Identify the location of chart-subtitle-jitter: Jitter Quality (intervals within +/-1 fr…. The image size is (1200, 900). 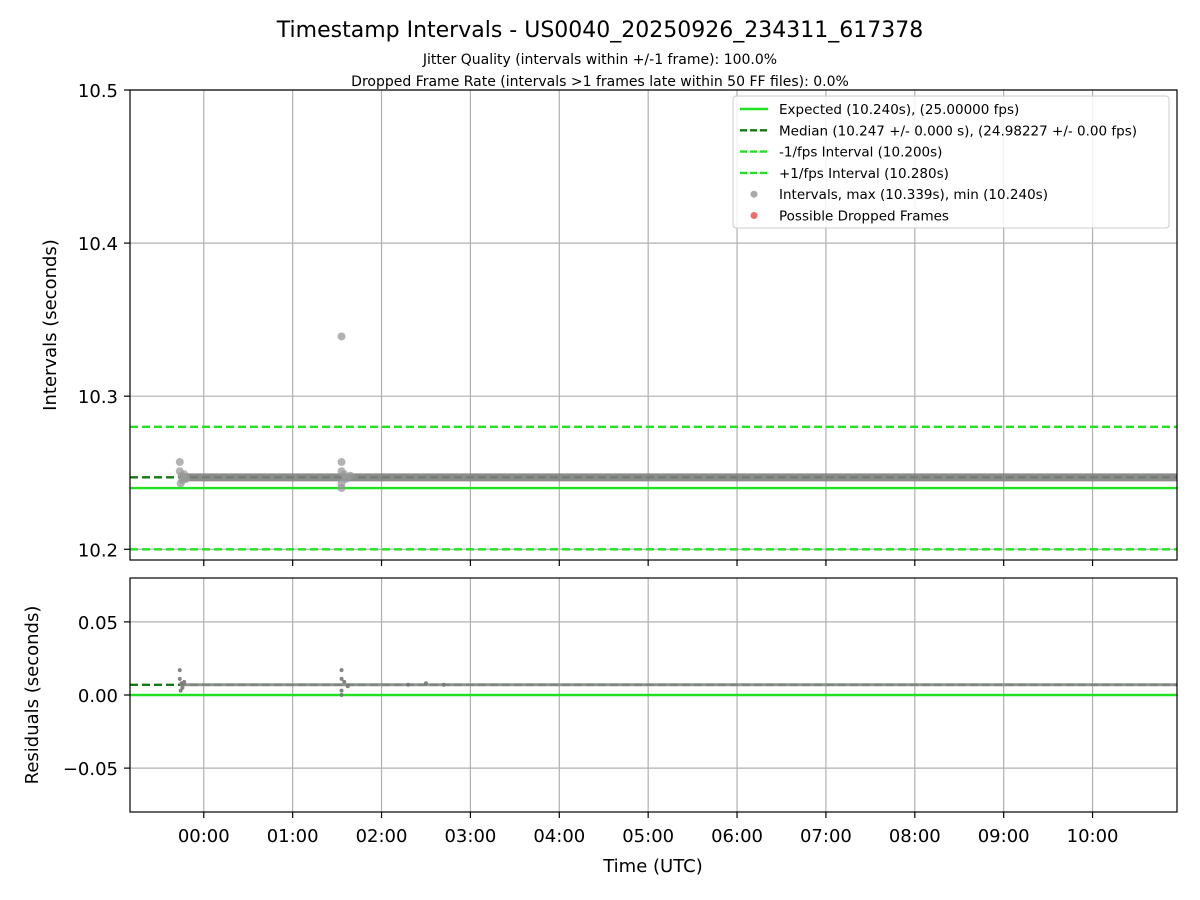
(599, 60).